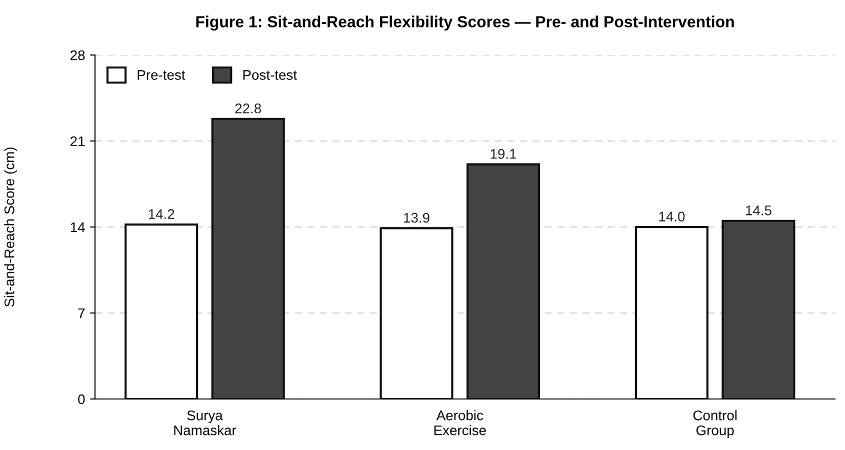  Describe the element at coordinates (205, 423) in the screenshot. I see `x-tick-label: Surya Namaskar` at that location.